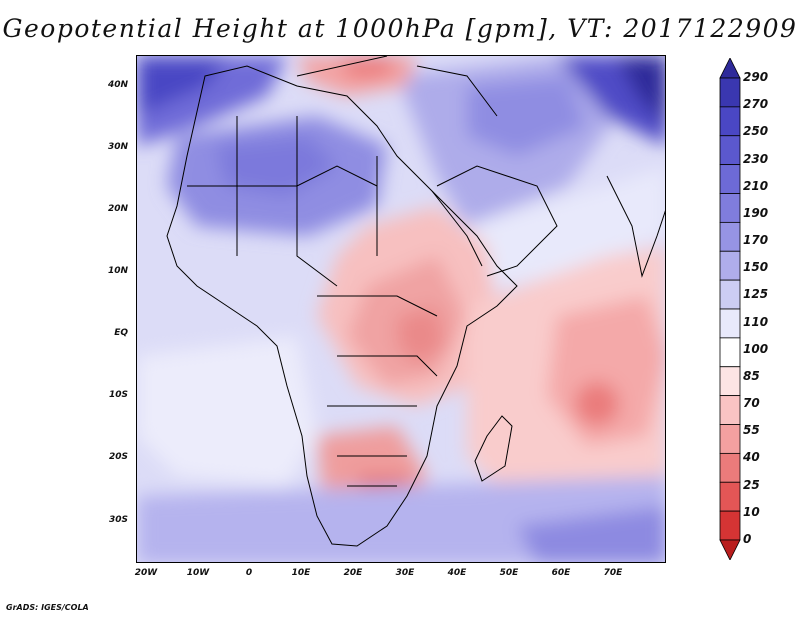 This screenshot has height=618, width=800. Describe the element at coordinates (756, 212) in the screenshot. I see `colorbar-label: 190` at that location.